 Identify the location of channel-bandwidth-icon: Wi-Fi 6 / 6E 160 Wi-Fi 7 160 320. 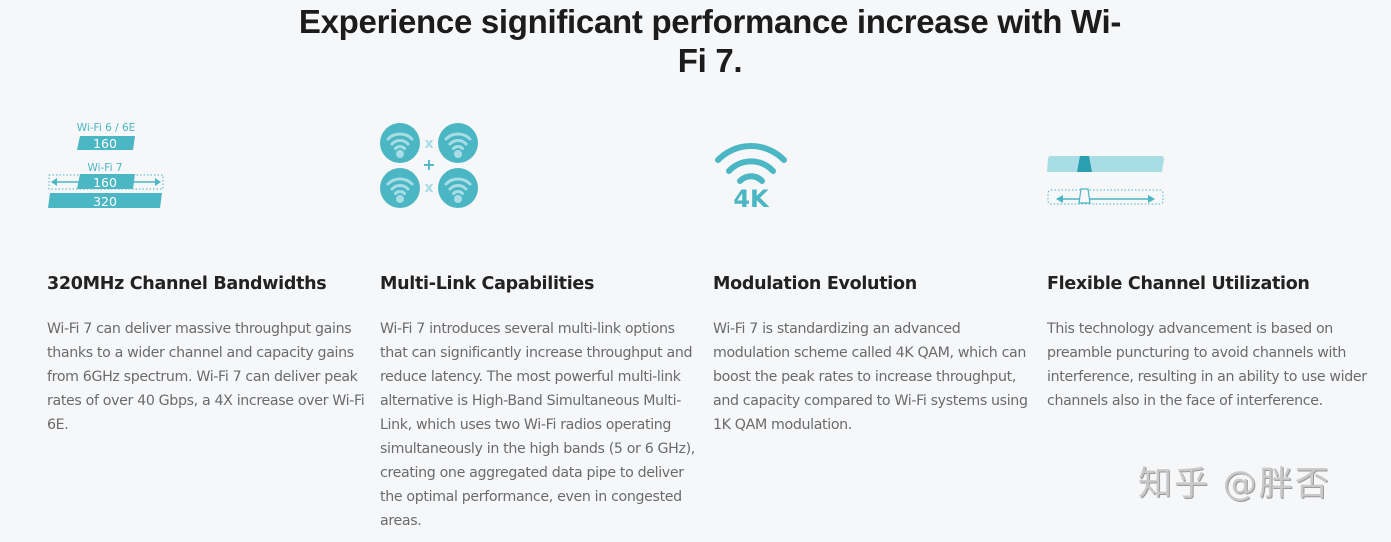
(107, 164).